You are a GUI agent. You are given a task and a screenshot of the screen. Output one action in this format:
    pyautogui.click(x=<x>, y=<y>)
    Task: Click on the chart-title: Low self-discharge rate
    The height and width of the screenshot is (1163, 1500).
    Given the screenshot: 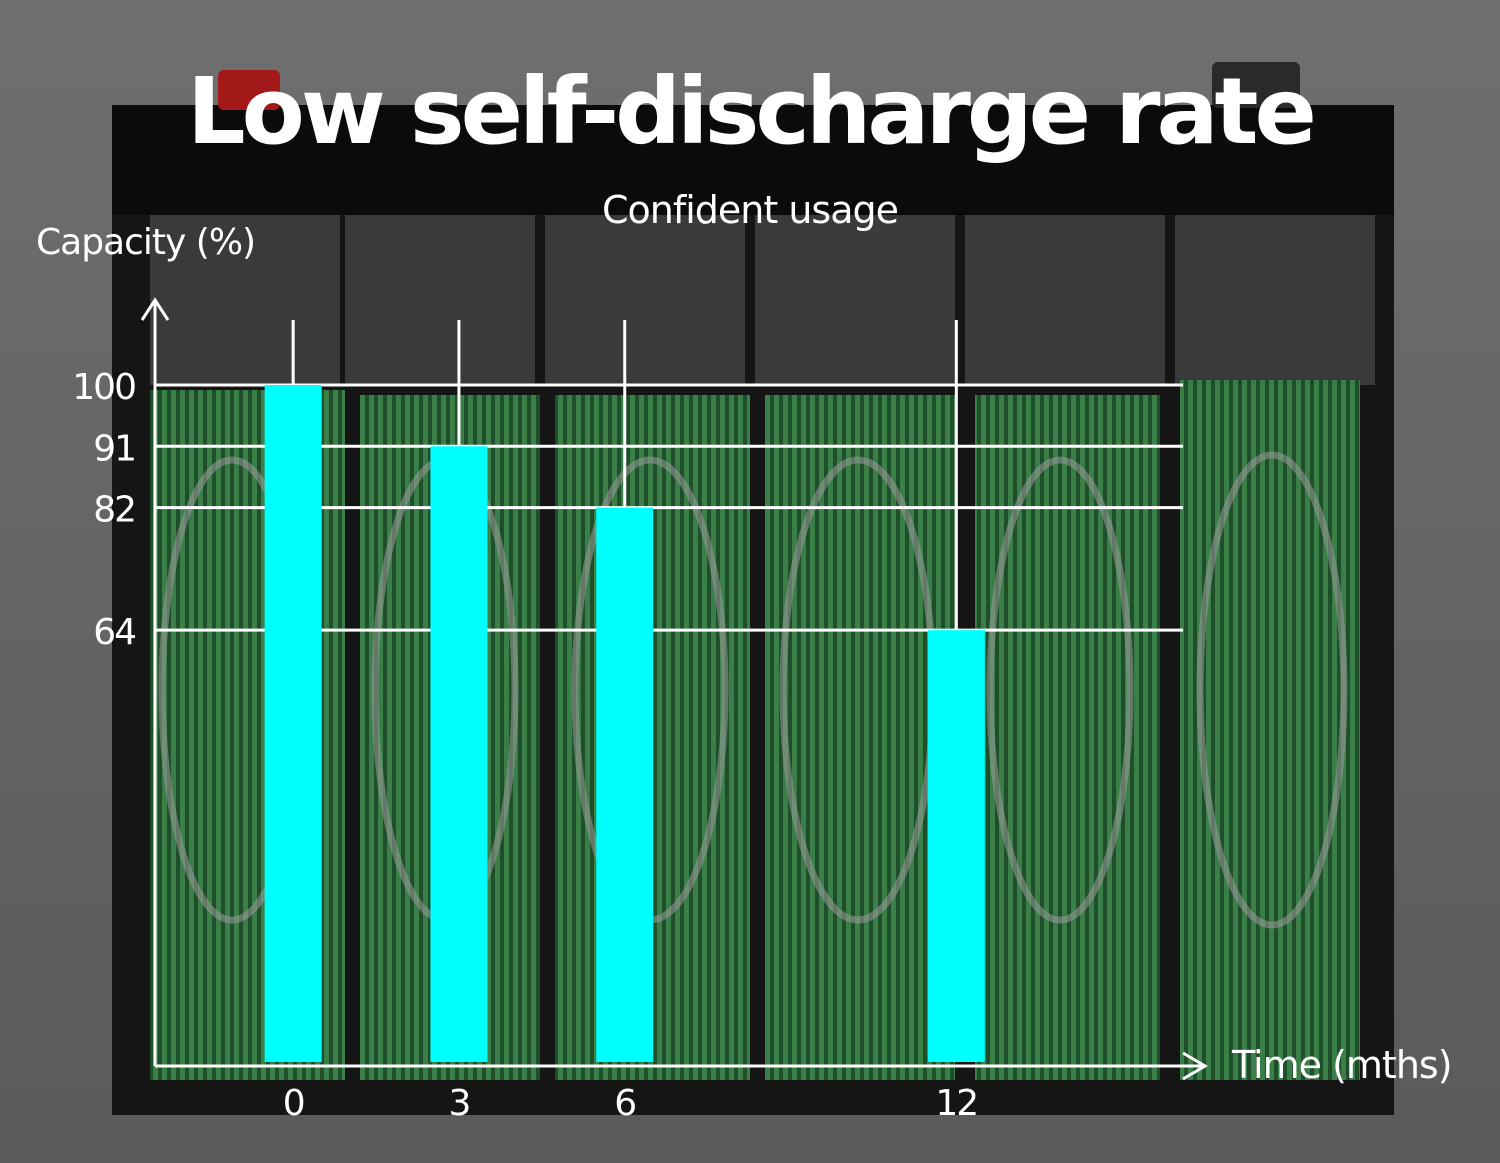 What is the action you would take?
    pyautogui.click(x=752, y=111)
    